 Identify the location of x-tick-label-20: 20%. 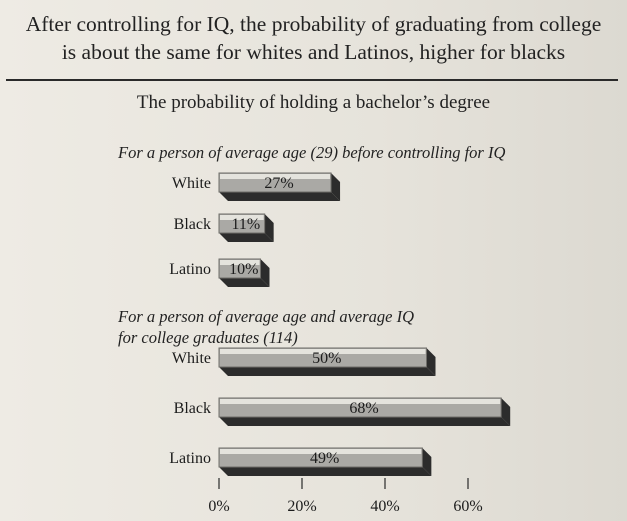
(301, 506).